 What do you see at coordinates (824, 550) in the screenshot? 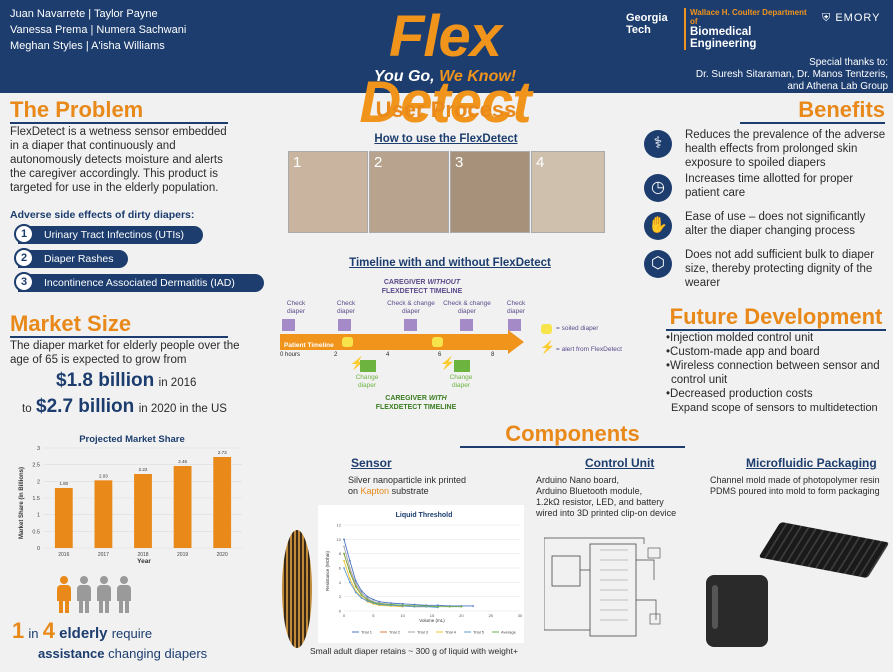
I see `microfluidic-mold-image` at bounding box center [824, 550].